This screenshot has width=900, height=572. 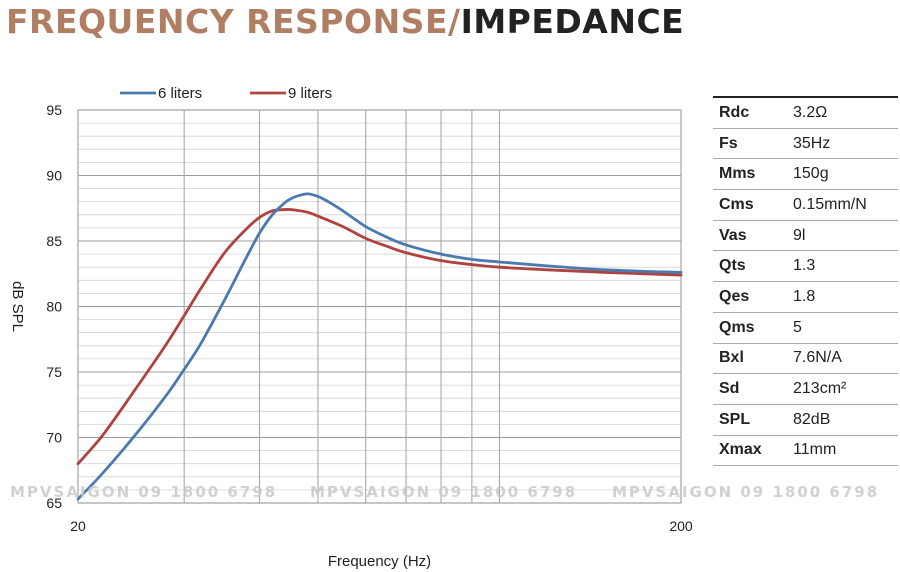 I want to click on spec-param: Rdc, so click(x=750, y=113).